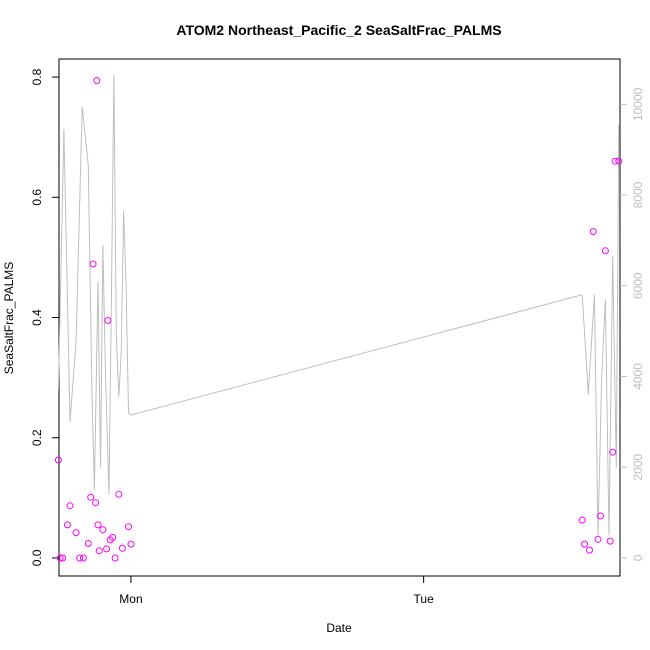  What do you see at coordinates (37, 197) in the screenshot?
I see `y-tick-label: 0.6` at bounding box center [37, 197].